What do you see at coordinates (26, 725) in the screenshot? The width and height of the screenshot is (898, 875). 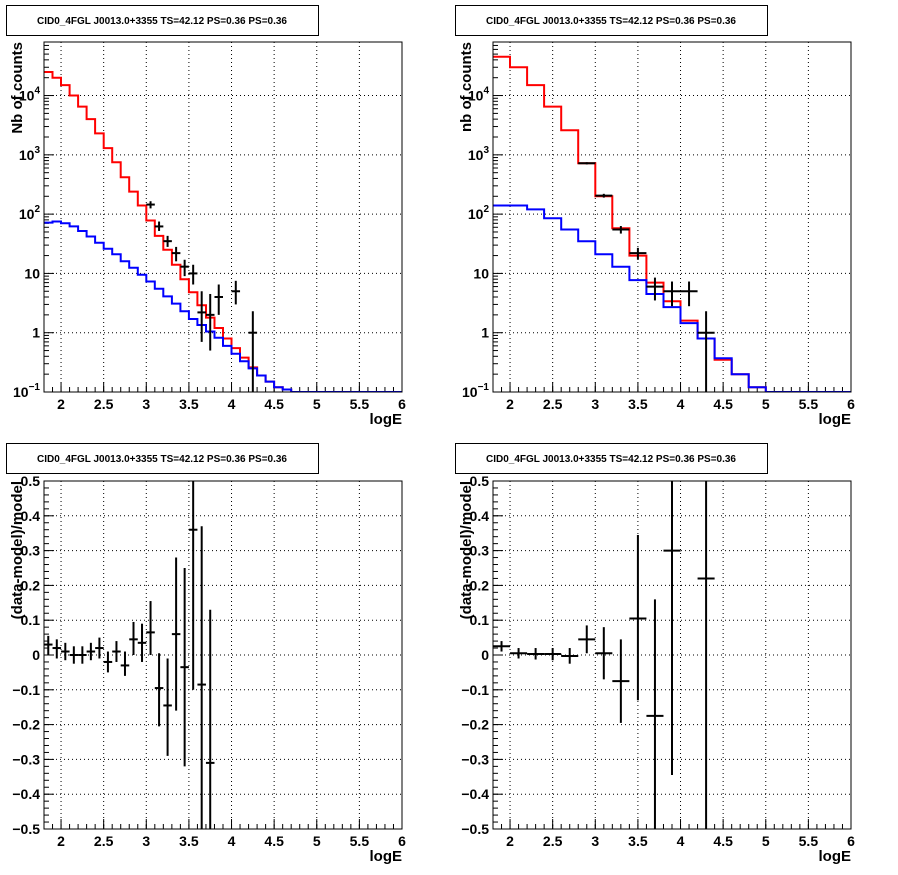 I see `y-tick-label: −0.2` at bounding box center [26, 725].